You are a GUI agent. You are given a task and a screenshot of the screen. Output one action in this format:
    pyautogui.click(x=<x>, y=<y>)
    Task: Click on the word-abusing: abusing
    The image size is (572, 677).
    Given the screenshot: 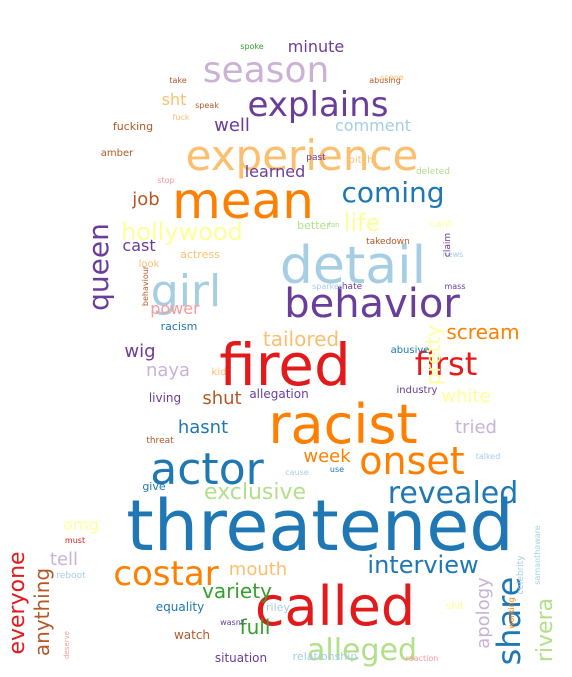 What is the action you would take?
    pyautogui.click(x=385, y=80)
    